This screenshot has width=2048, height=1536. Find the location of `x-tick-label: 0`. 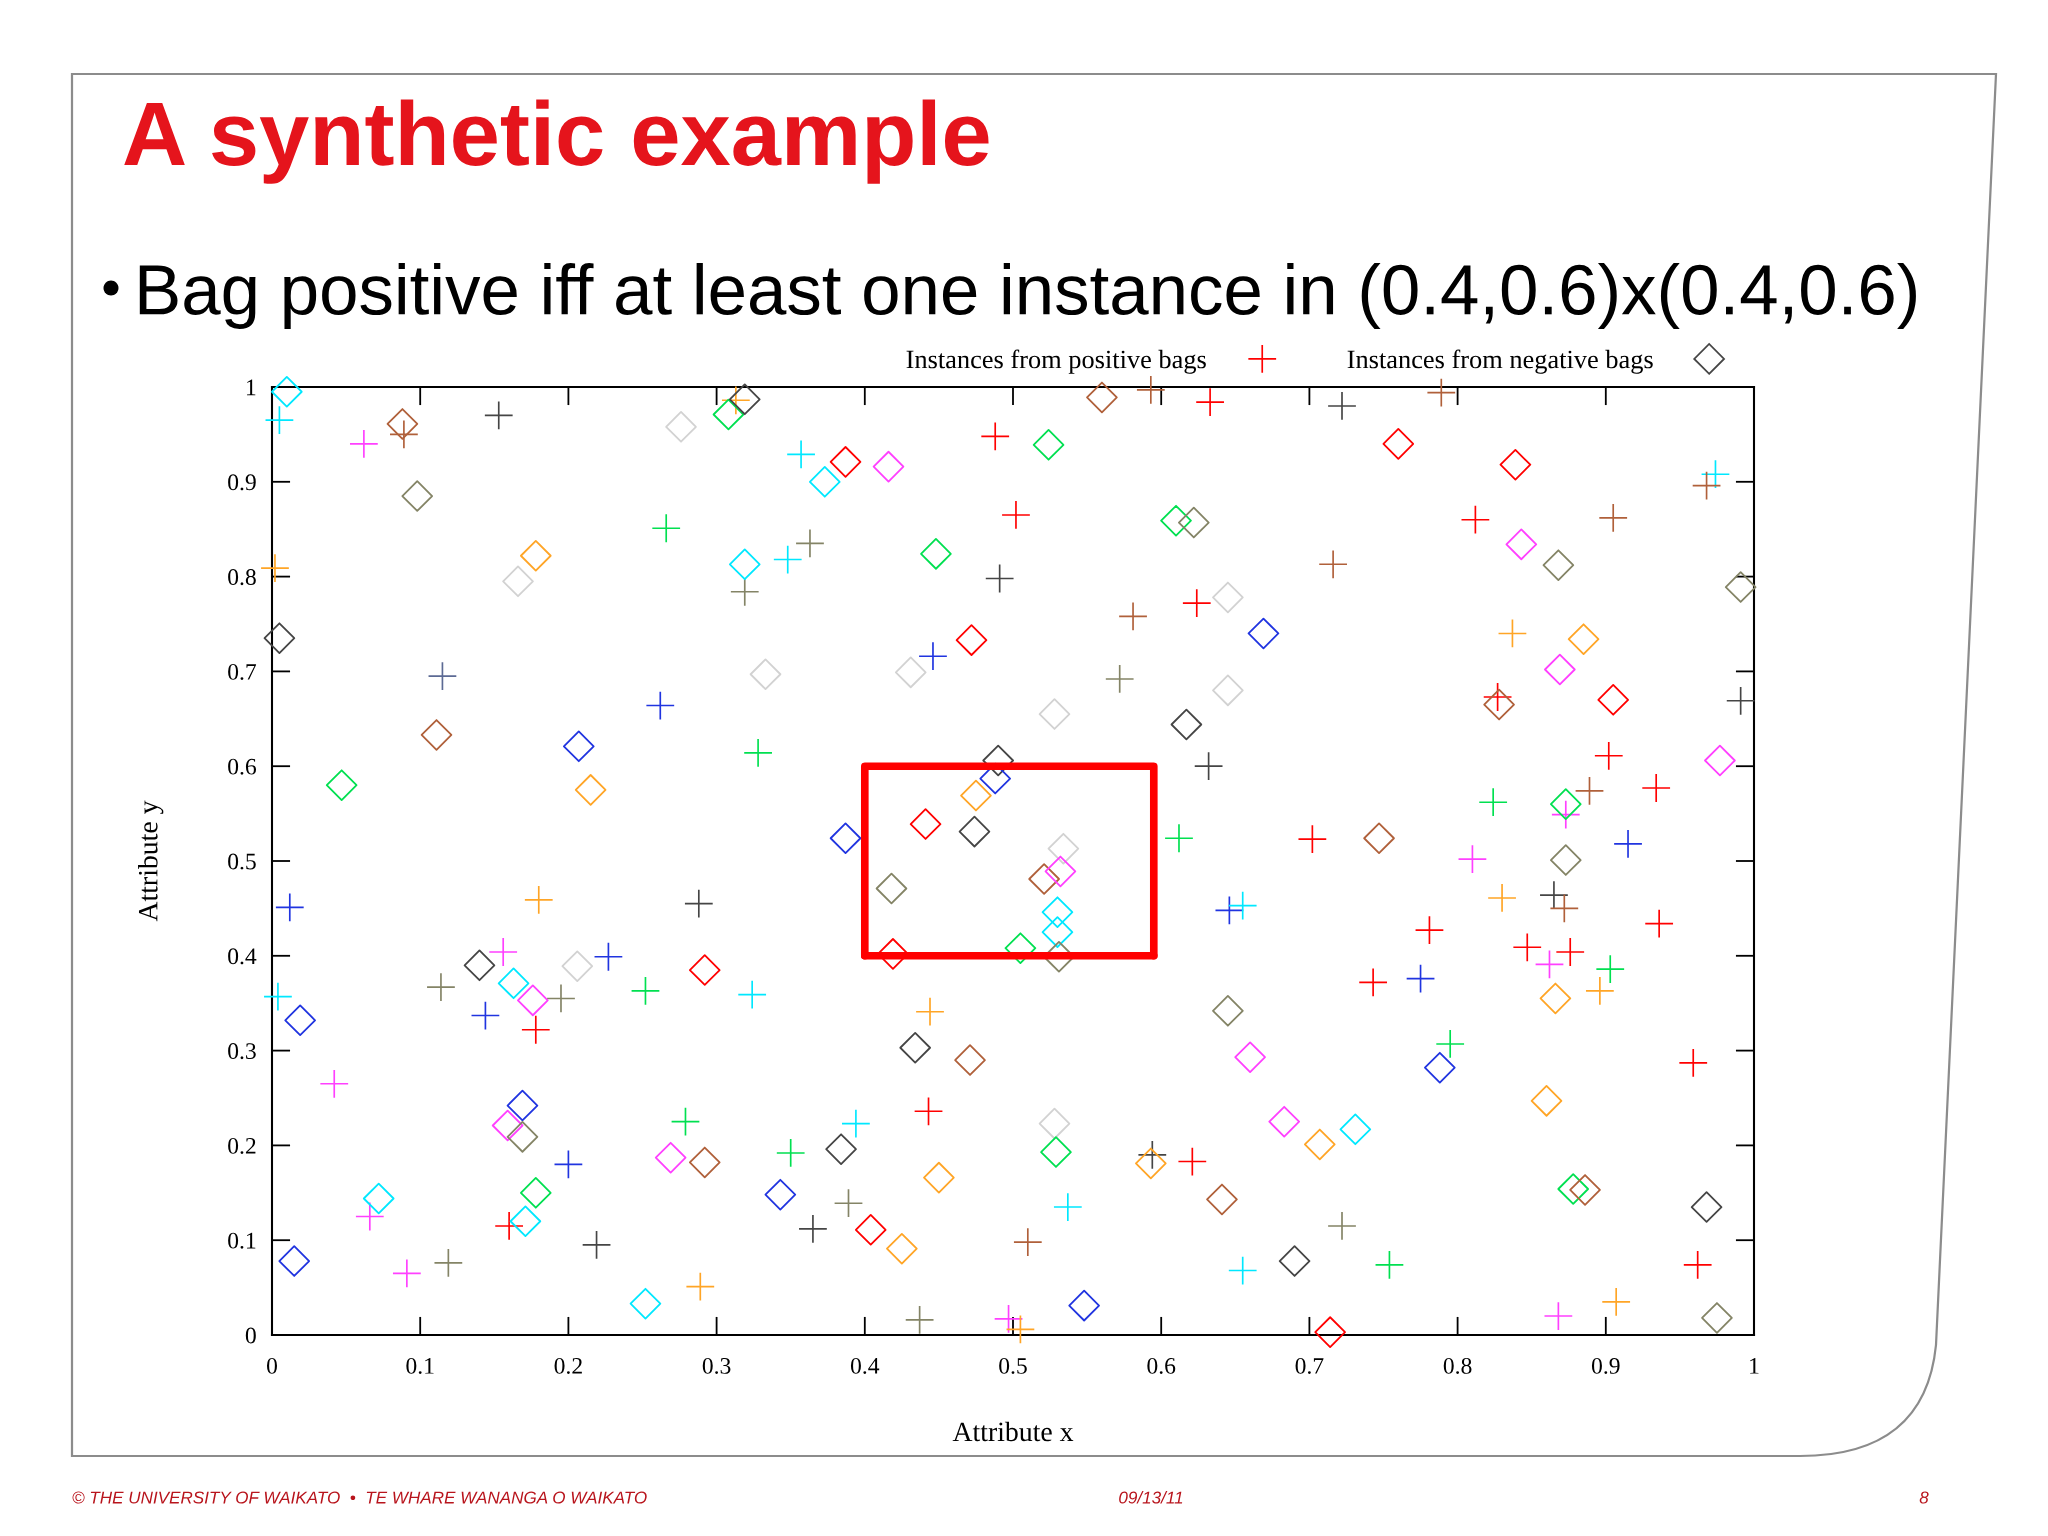

x-tick-label: 0 is located at coordinates (272, 1365).